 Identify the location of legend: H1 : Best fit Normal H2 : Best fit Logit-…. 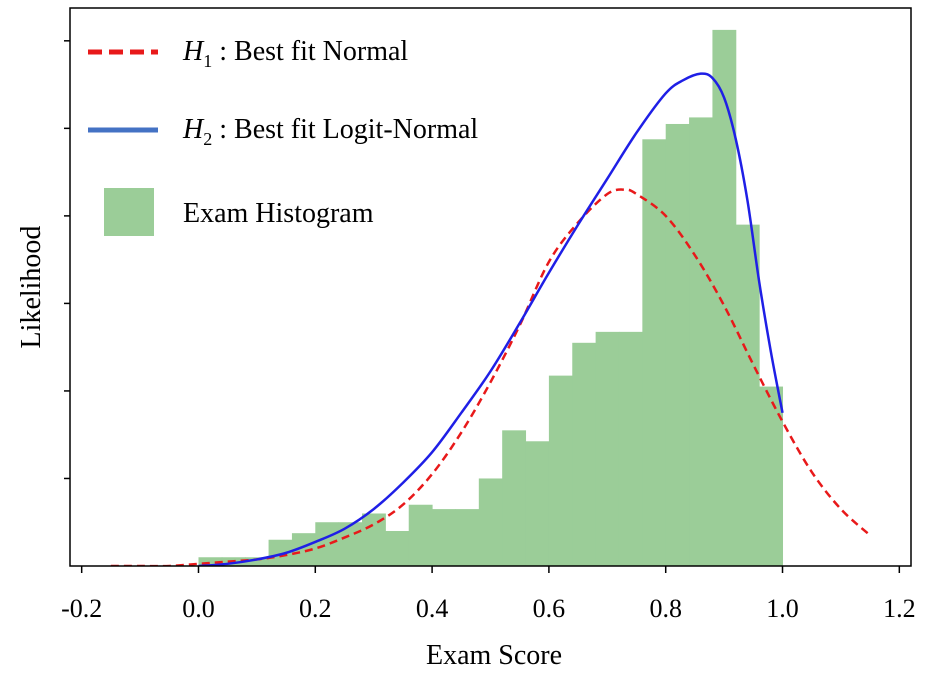
(283, 136).